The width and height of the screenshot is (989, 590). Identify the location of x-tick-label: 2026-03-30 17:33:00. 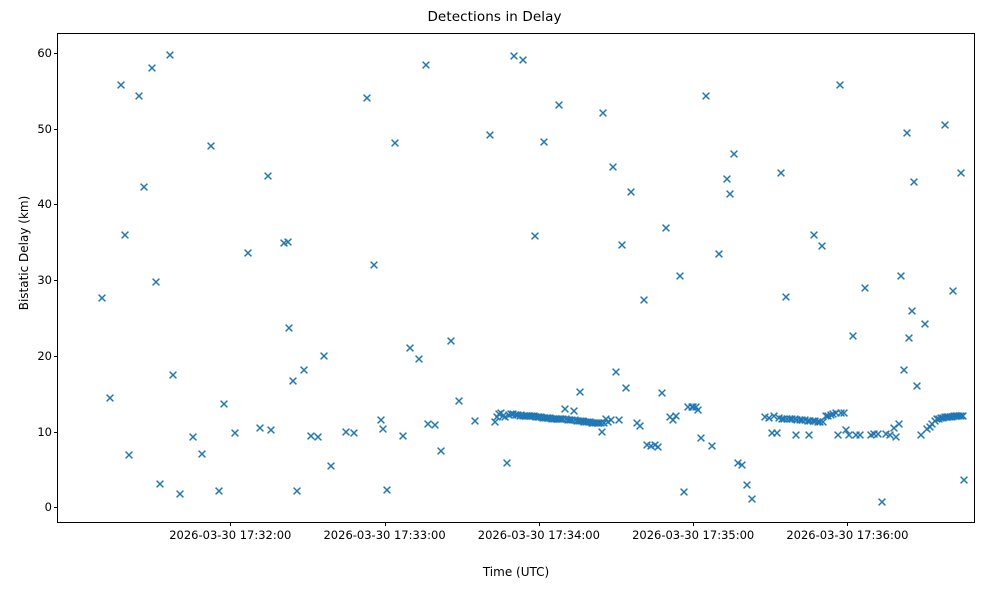
(384, 535).